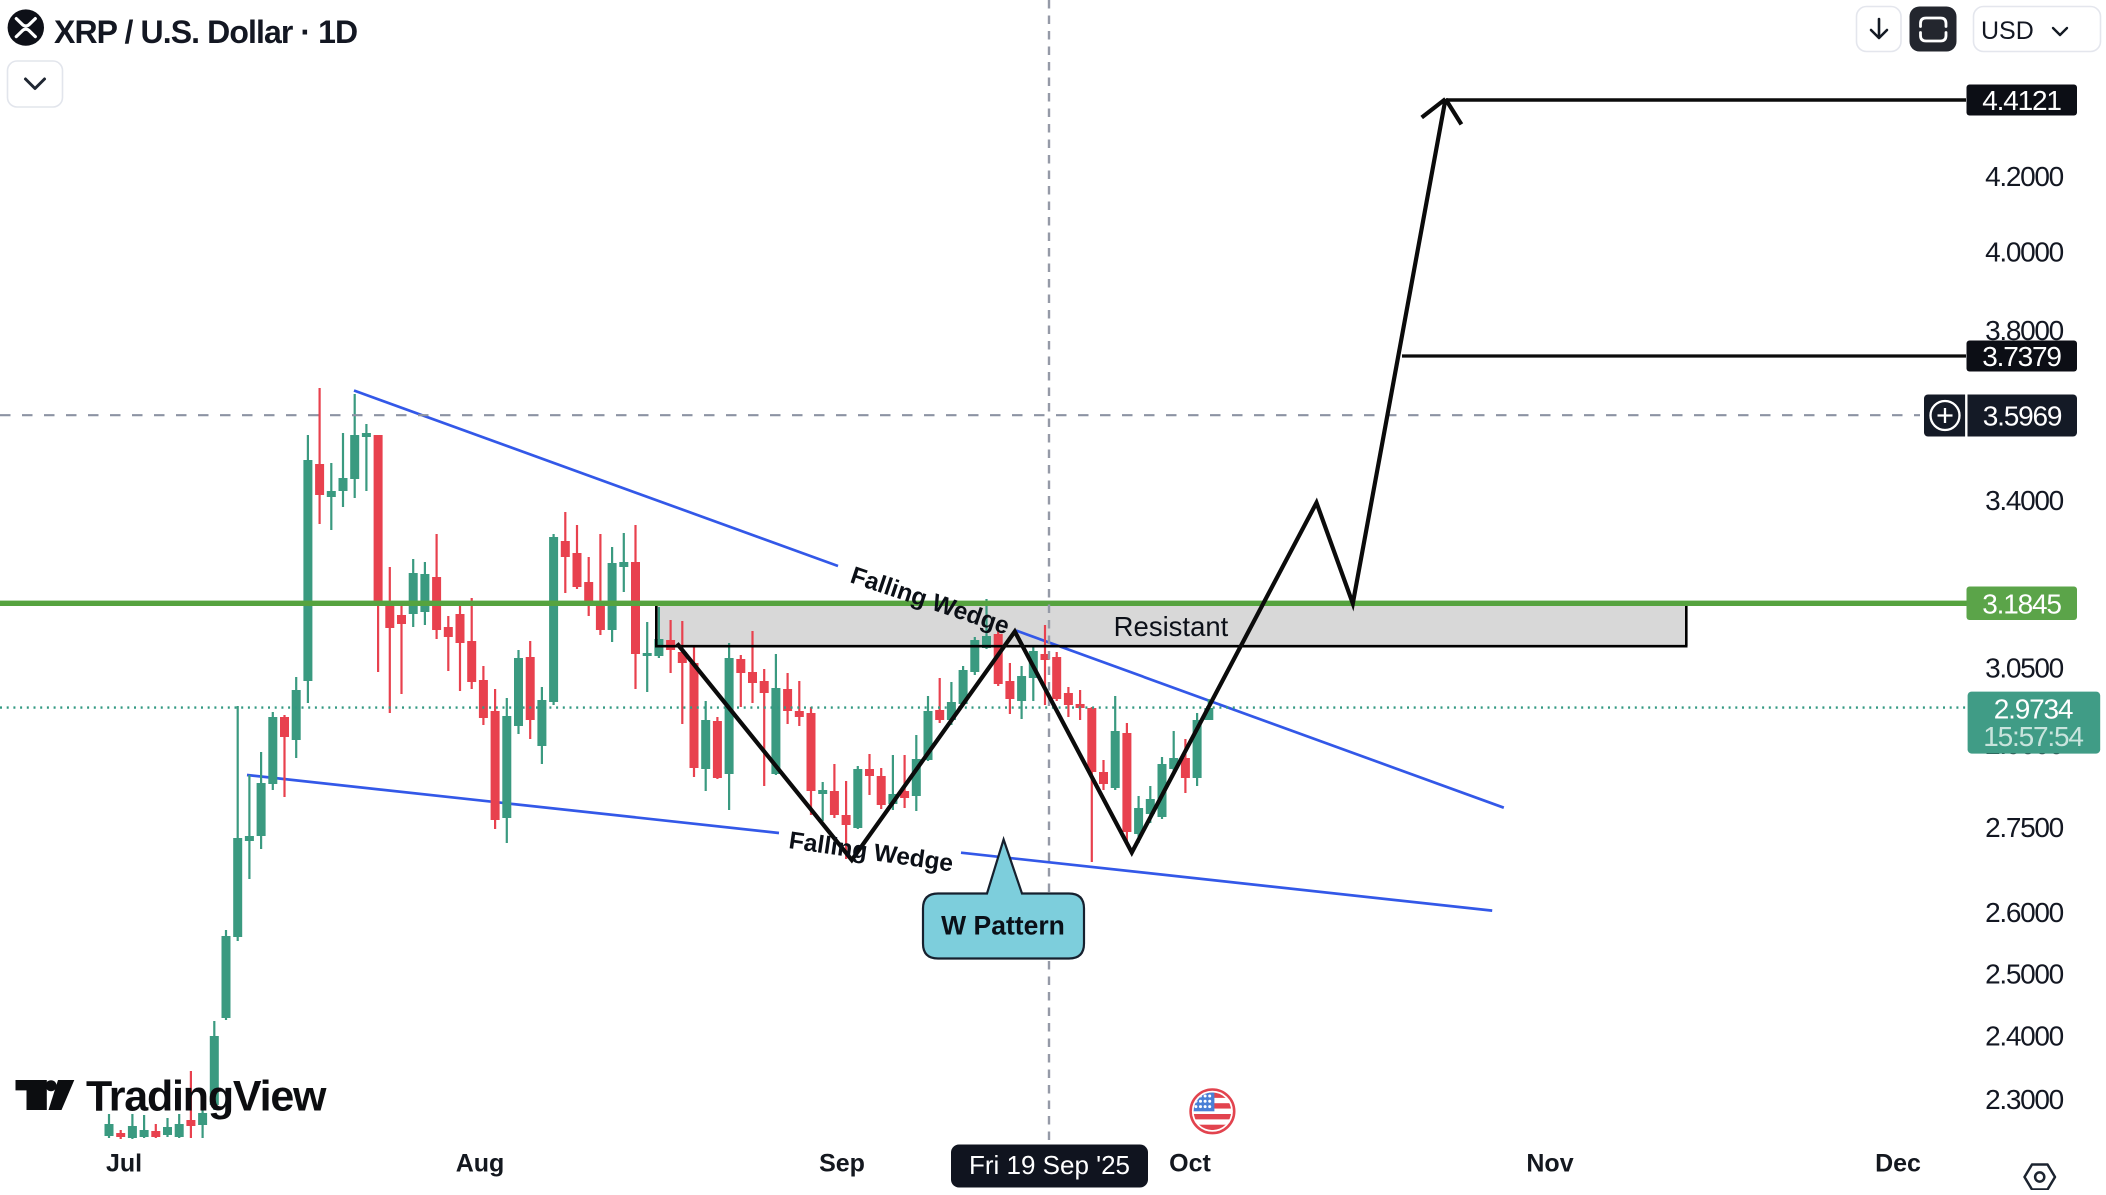 The width and height of the screenshot is (2106, 1195). What do you see at coordinates (2033, 736) in the screenshot?
I see `svg-text: 15:57:54` at bounding box center [2033, 736].